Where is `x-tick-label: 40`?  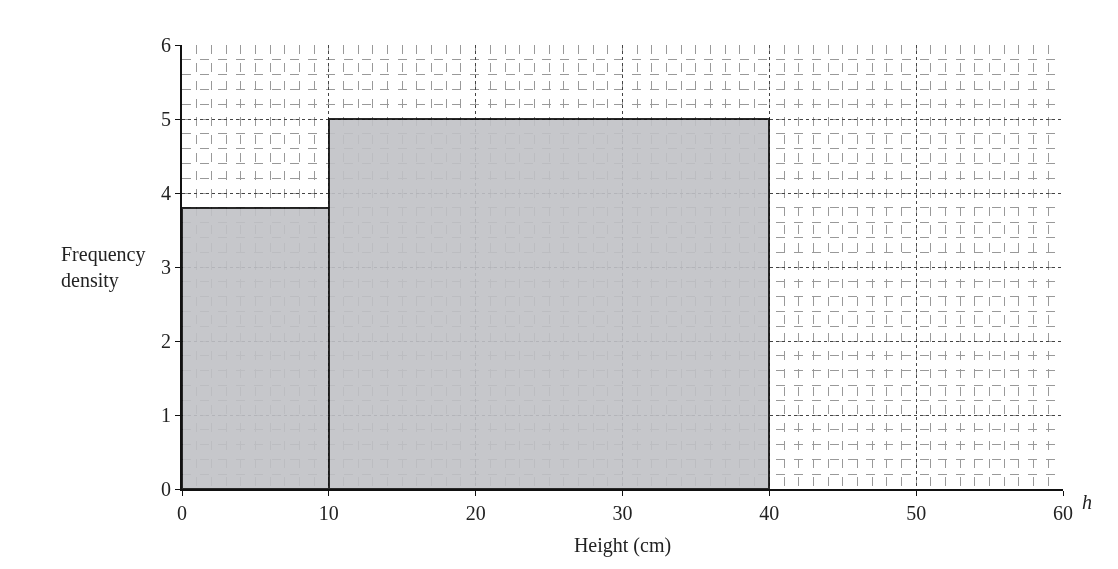 x-tick-label: 40 is located at coordinates (769, 513).